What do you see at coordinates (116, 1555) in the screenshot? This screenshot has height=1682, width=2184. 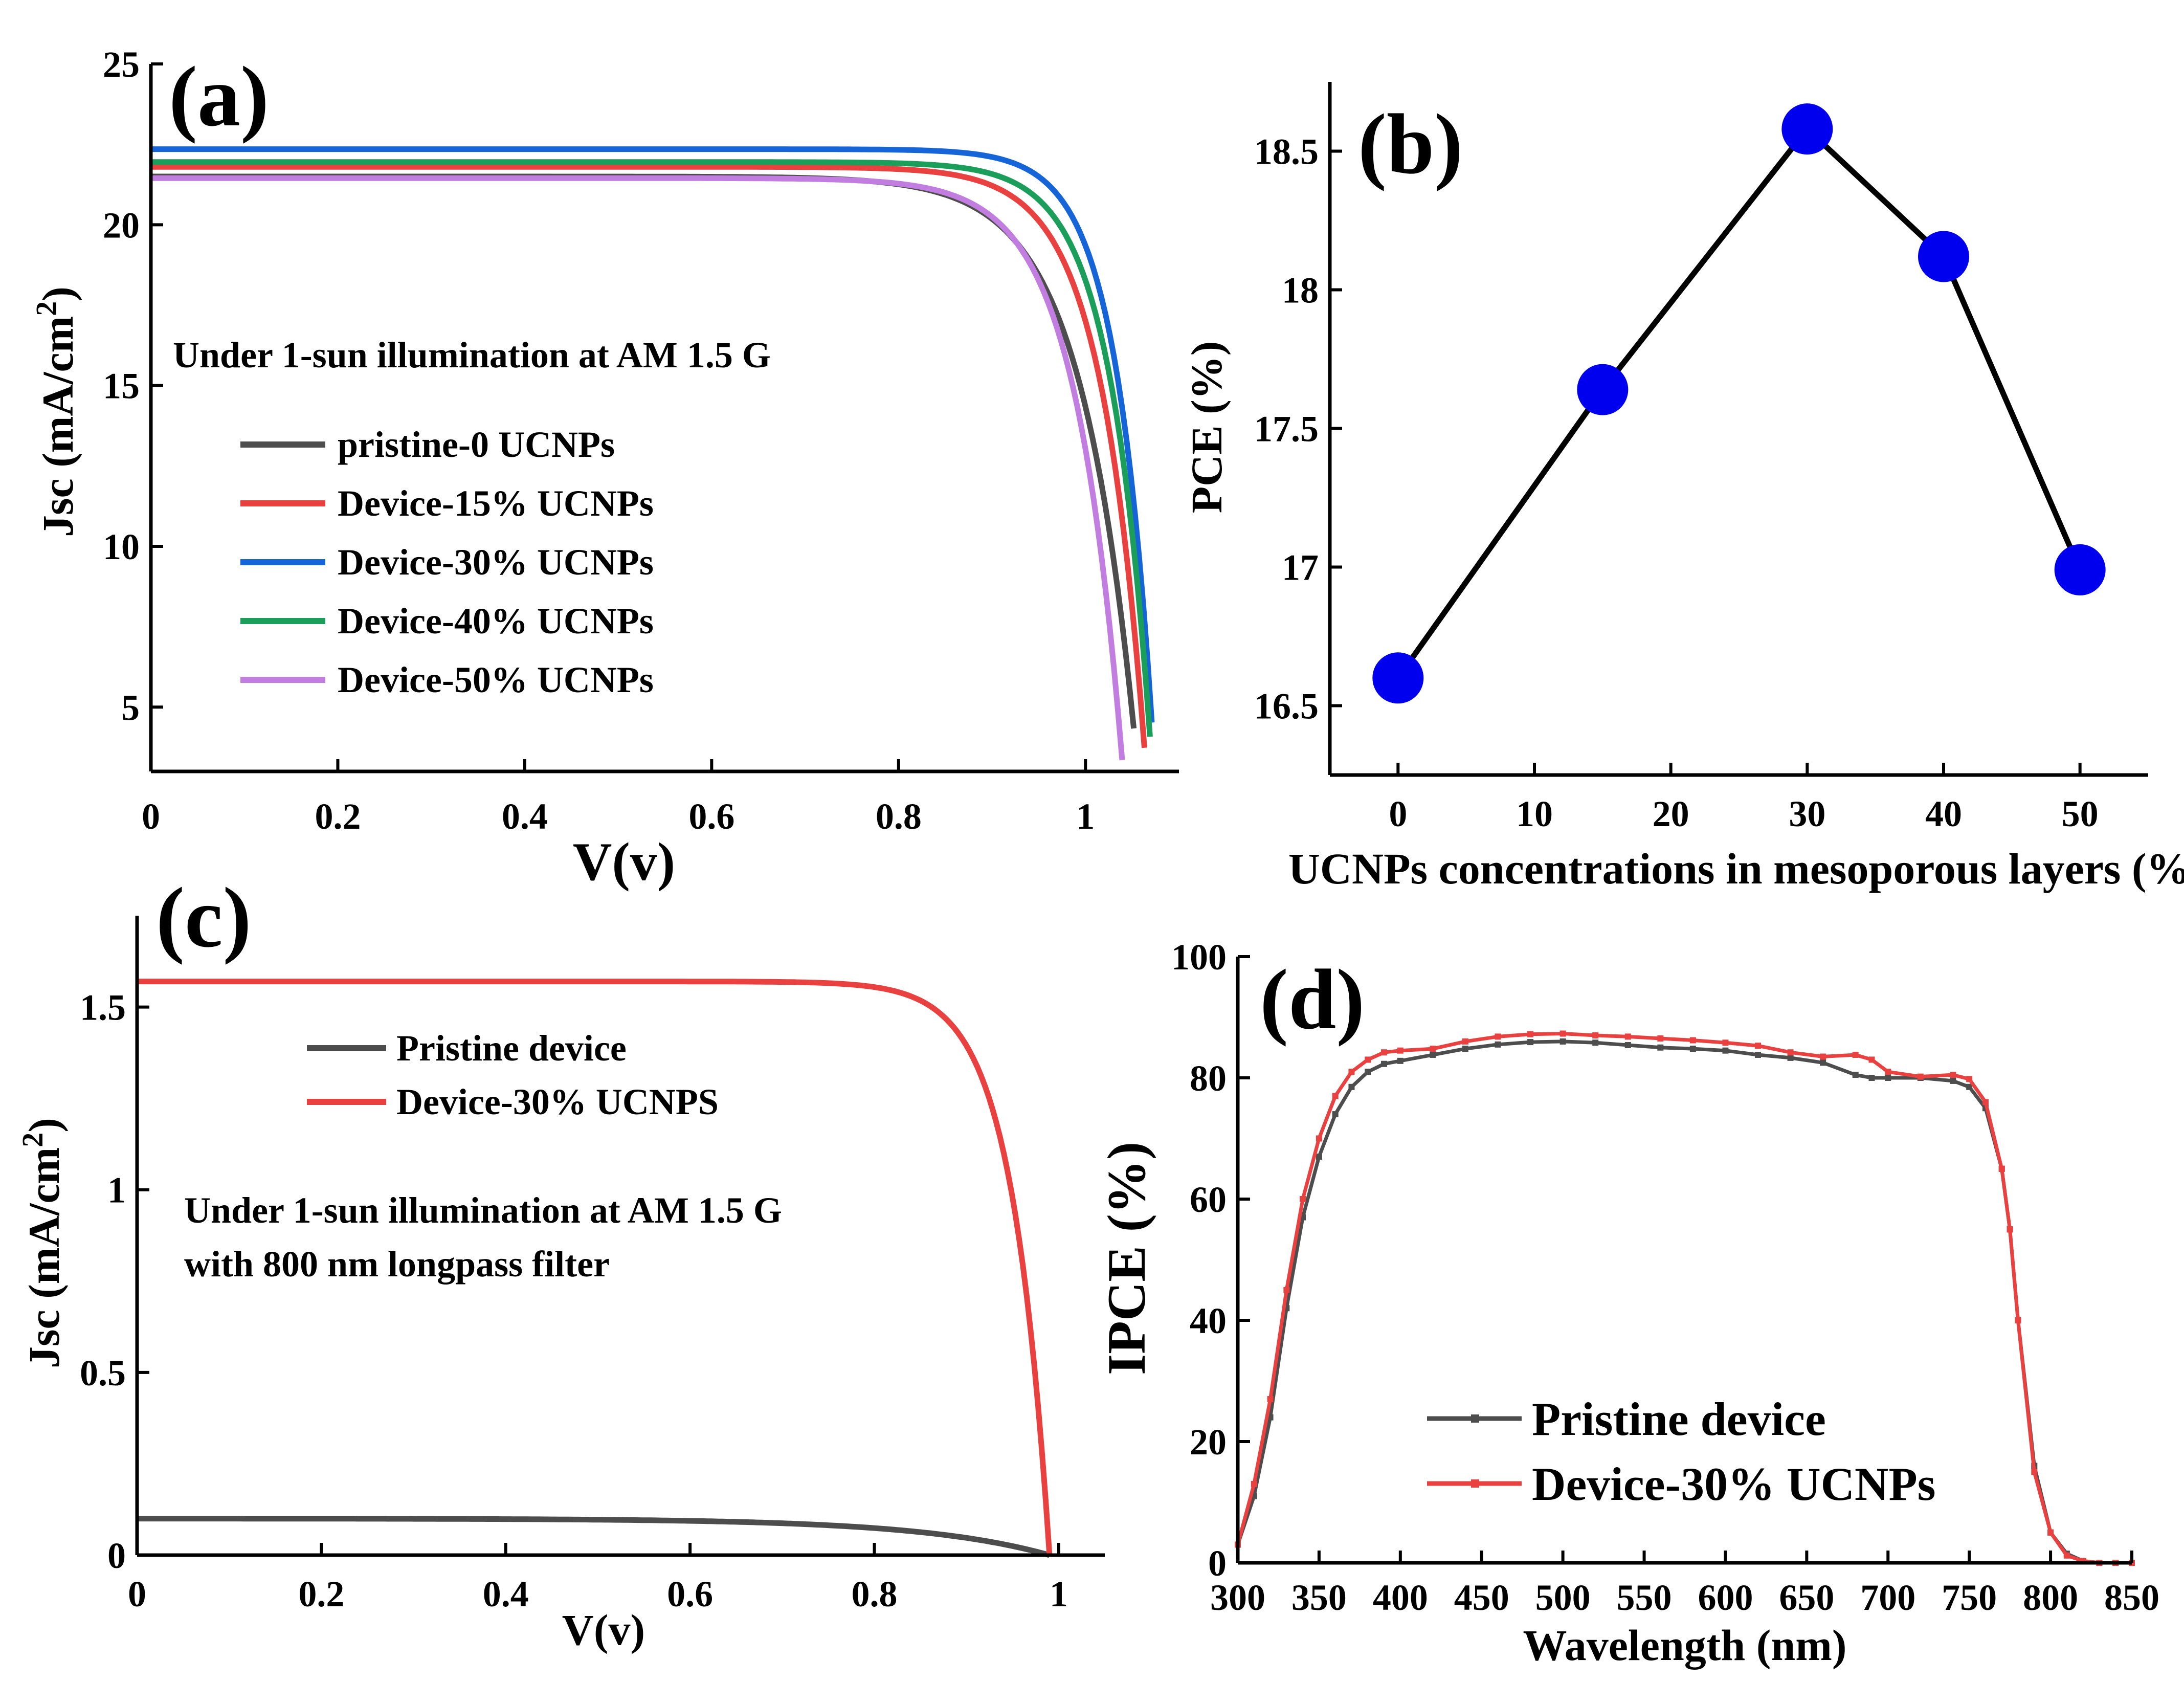 I see `panel-c-y-tick-label: 0` at bounding box center [116, 1555].